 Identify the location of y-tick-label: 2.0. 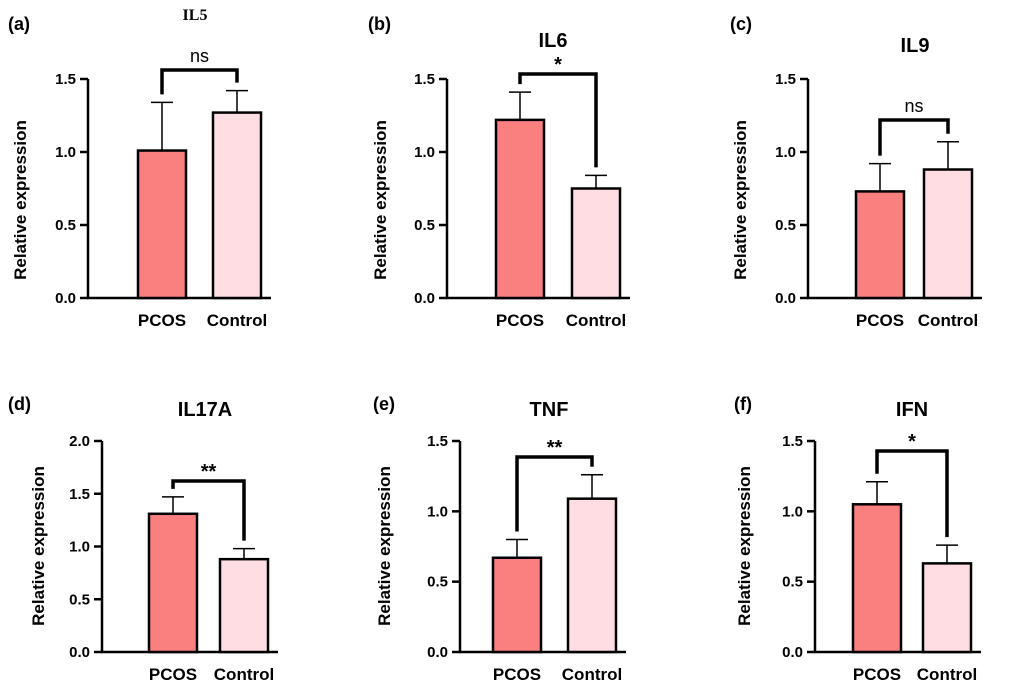
(79, 441).